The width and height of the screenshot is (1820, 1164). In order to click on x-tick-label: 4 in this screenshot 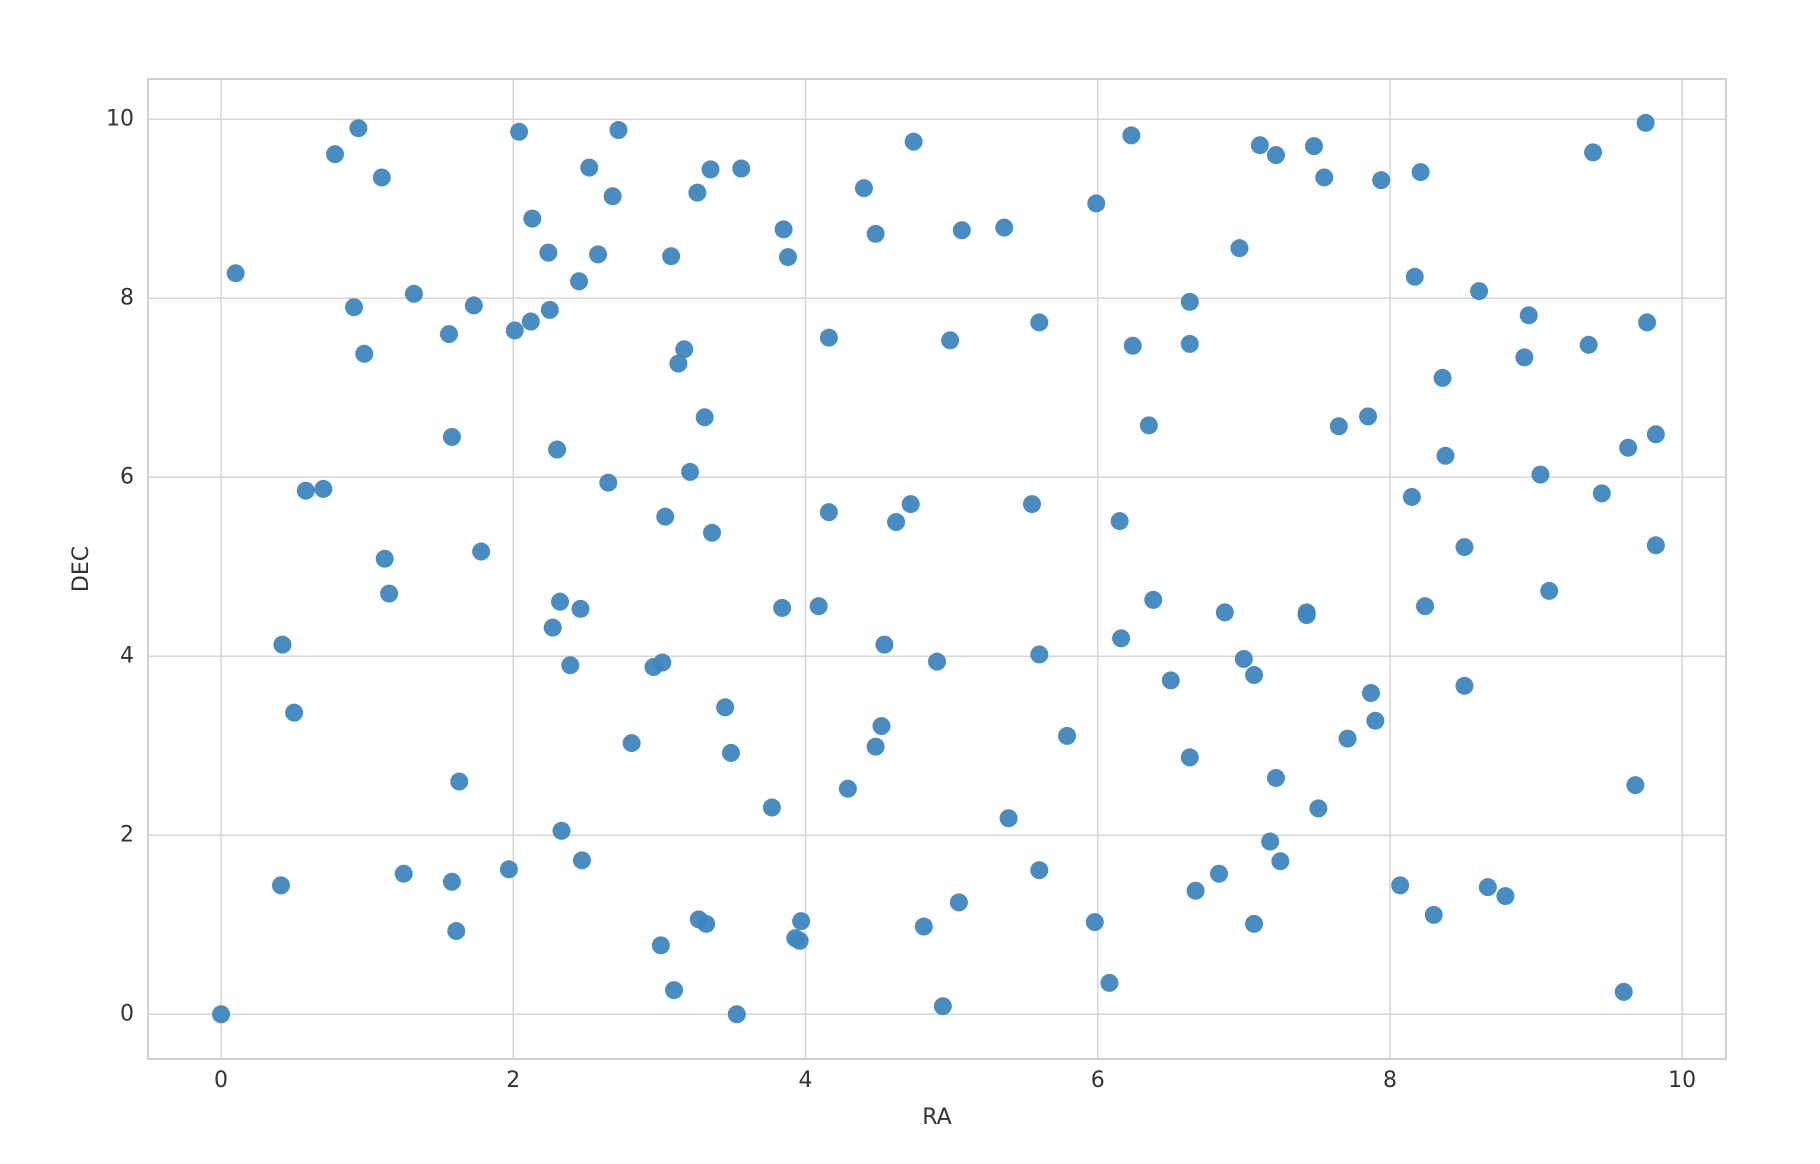, I will do `click(806, 1080)`.